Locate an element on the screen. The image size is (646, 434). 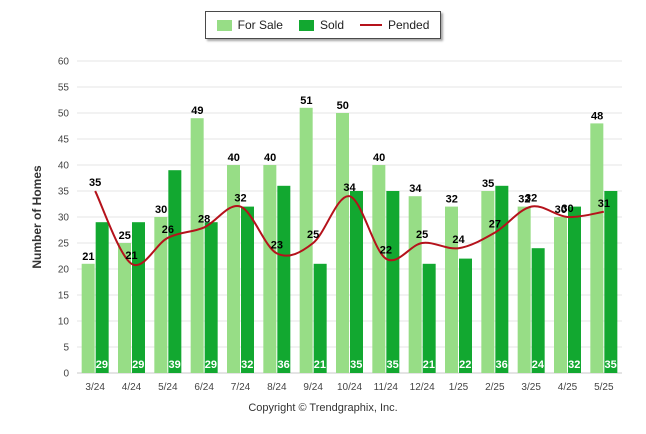
data-label-for-sale: 25 is located at coordinates (125, 236).